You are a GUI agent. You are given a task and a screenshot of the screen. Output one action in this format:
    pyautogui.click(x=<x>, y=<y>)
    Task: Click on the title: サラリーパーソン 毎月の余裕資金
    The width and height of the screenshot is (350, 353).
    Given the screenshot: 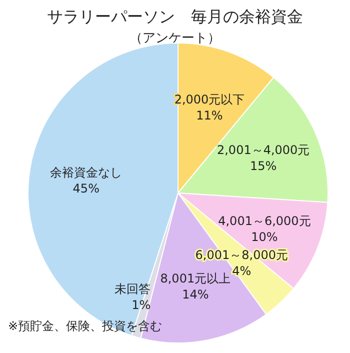 What is the action you would take?
    pyautogui.click(x=175, y=16)
    